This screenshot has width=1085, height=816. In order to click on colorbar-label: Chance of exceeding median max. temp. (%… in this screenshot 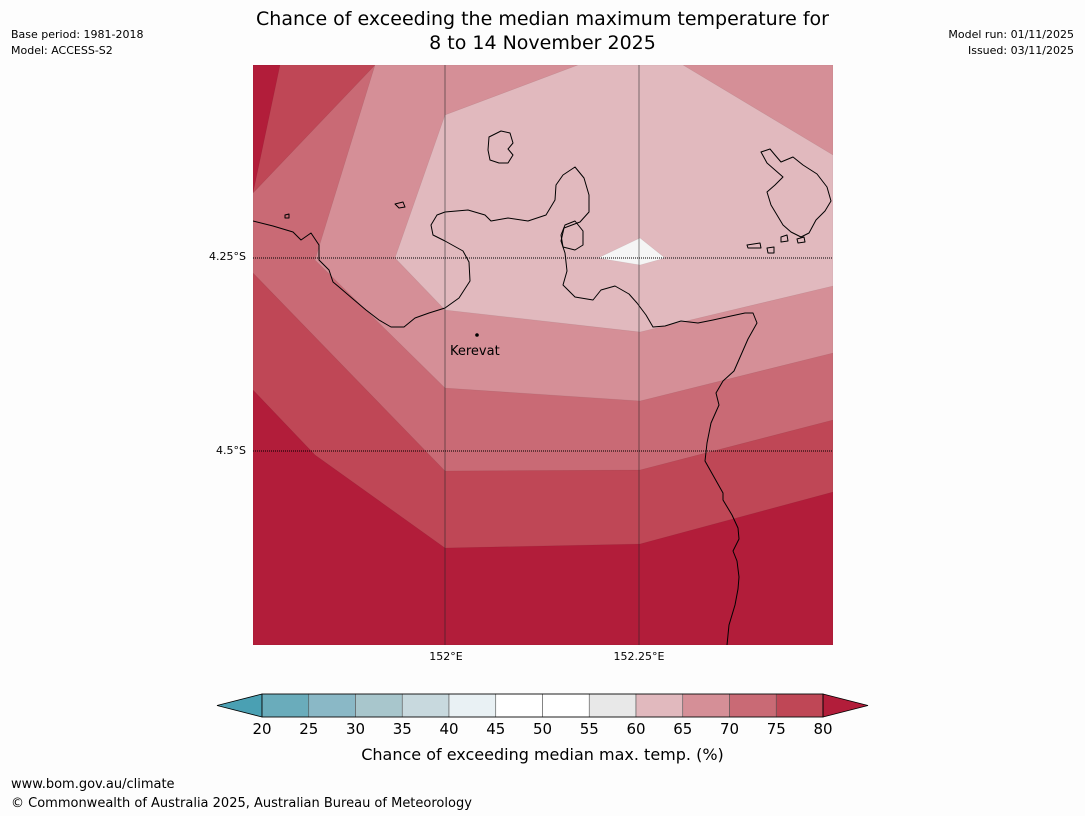, I will do `click(542, 754)`.